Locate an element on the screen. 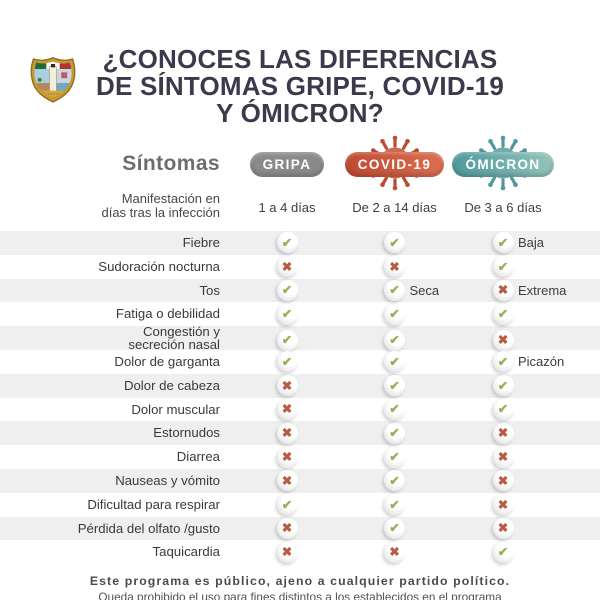 The width and height of the screenshot is (600, 600). column-pill-covid: COVID-19 is located at coordinates (394, 164).